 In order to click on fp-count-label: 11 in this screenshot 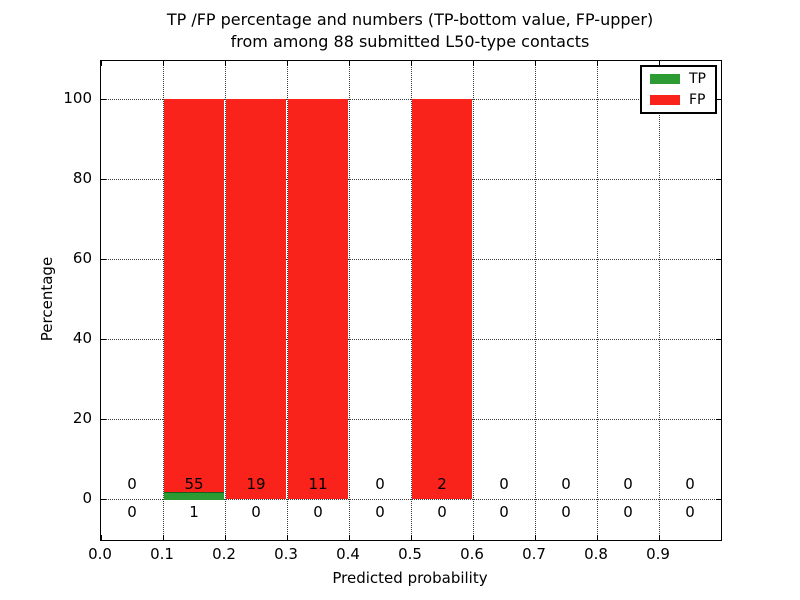, I will do `click(318, 484)`.